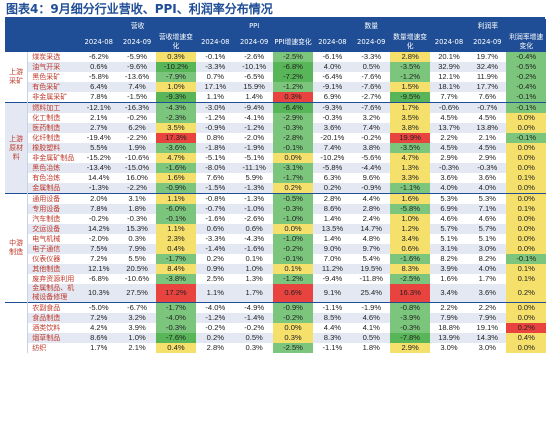 This screenshot has width=550, height=427. What do you see at coordinates (98, 158) in the screenshot?
I see `value-cell: -15.2%` at bounding box center [98, 158].